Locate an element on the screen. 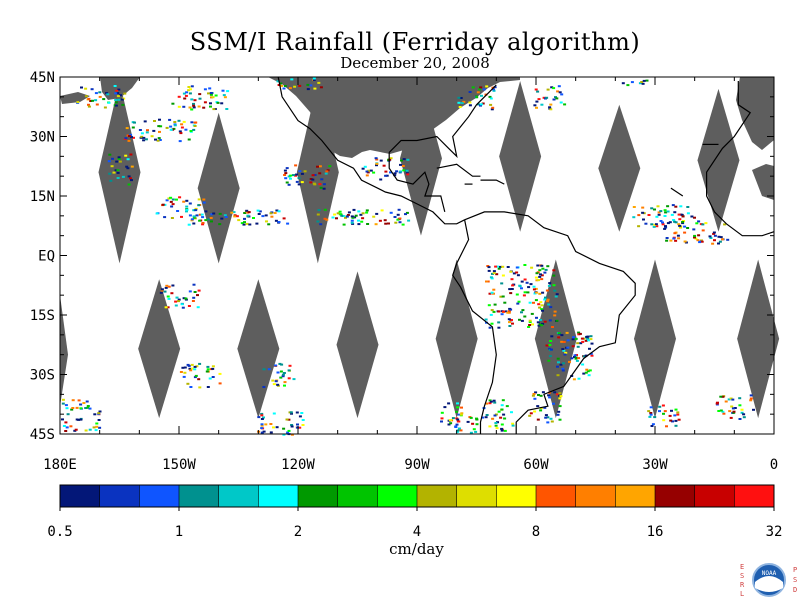 The image size is (800, 600). figure-date: December 20, 2008 is located at coordinates (415, 63).